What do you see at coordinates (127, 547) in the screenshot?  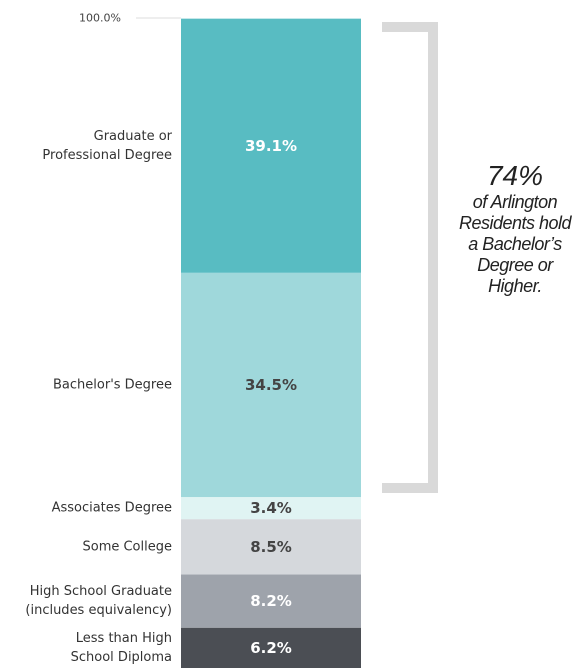 I see `category-label: Some College` at bounding box center [127, 547].